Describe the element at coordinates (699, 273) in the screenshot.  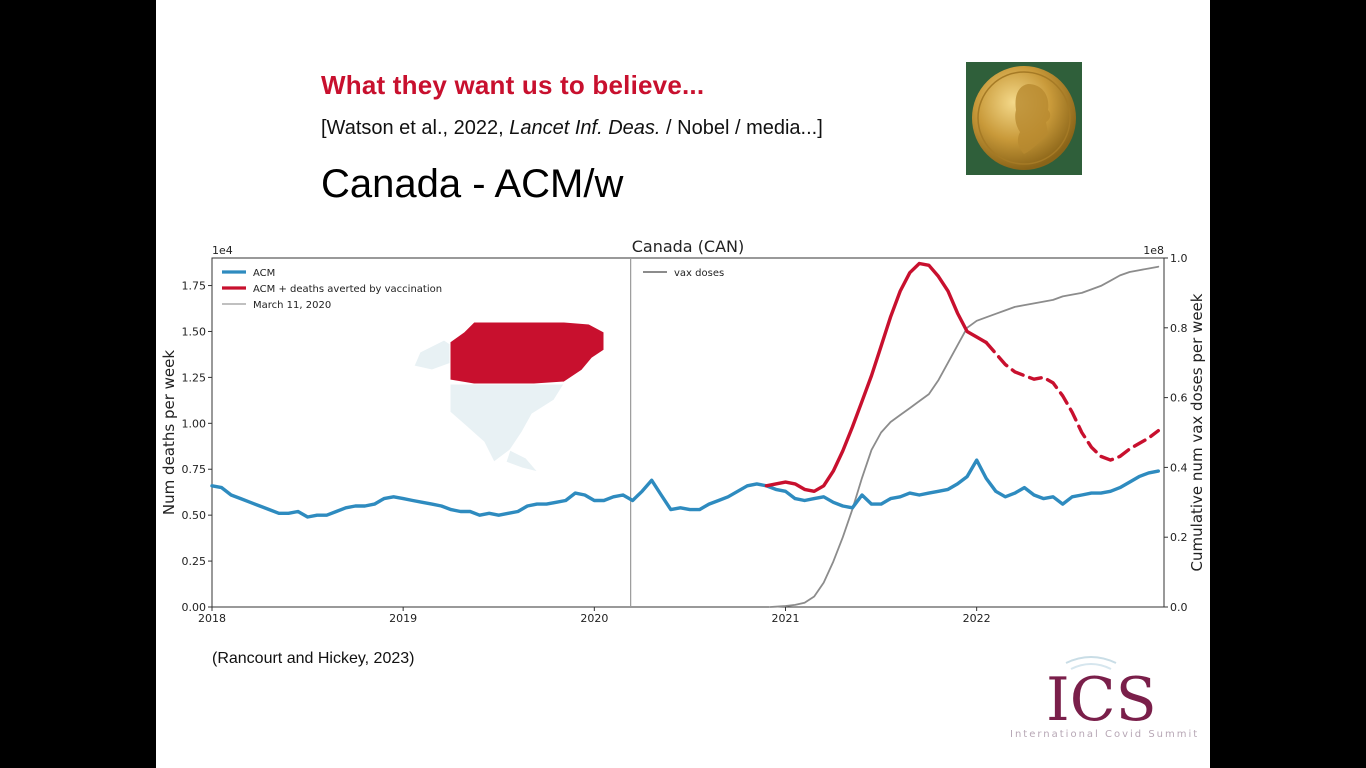
I see `legend-label: vax doses` at that location.